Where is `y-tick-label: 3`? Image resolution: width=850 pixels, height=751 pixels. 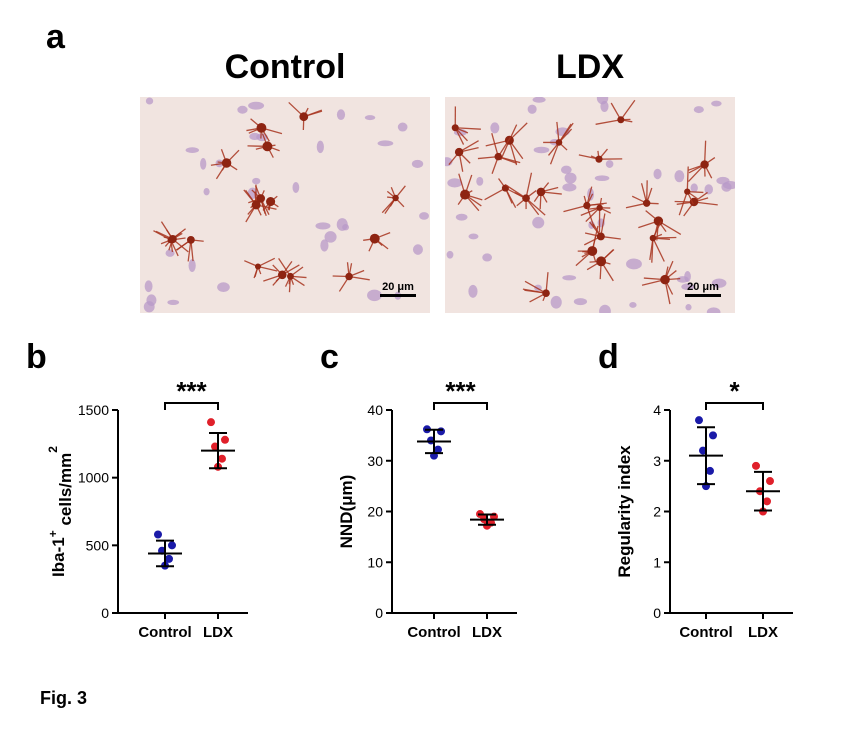 y-tick-label: 3 is located at coordinates (657, 461).